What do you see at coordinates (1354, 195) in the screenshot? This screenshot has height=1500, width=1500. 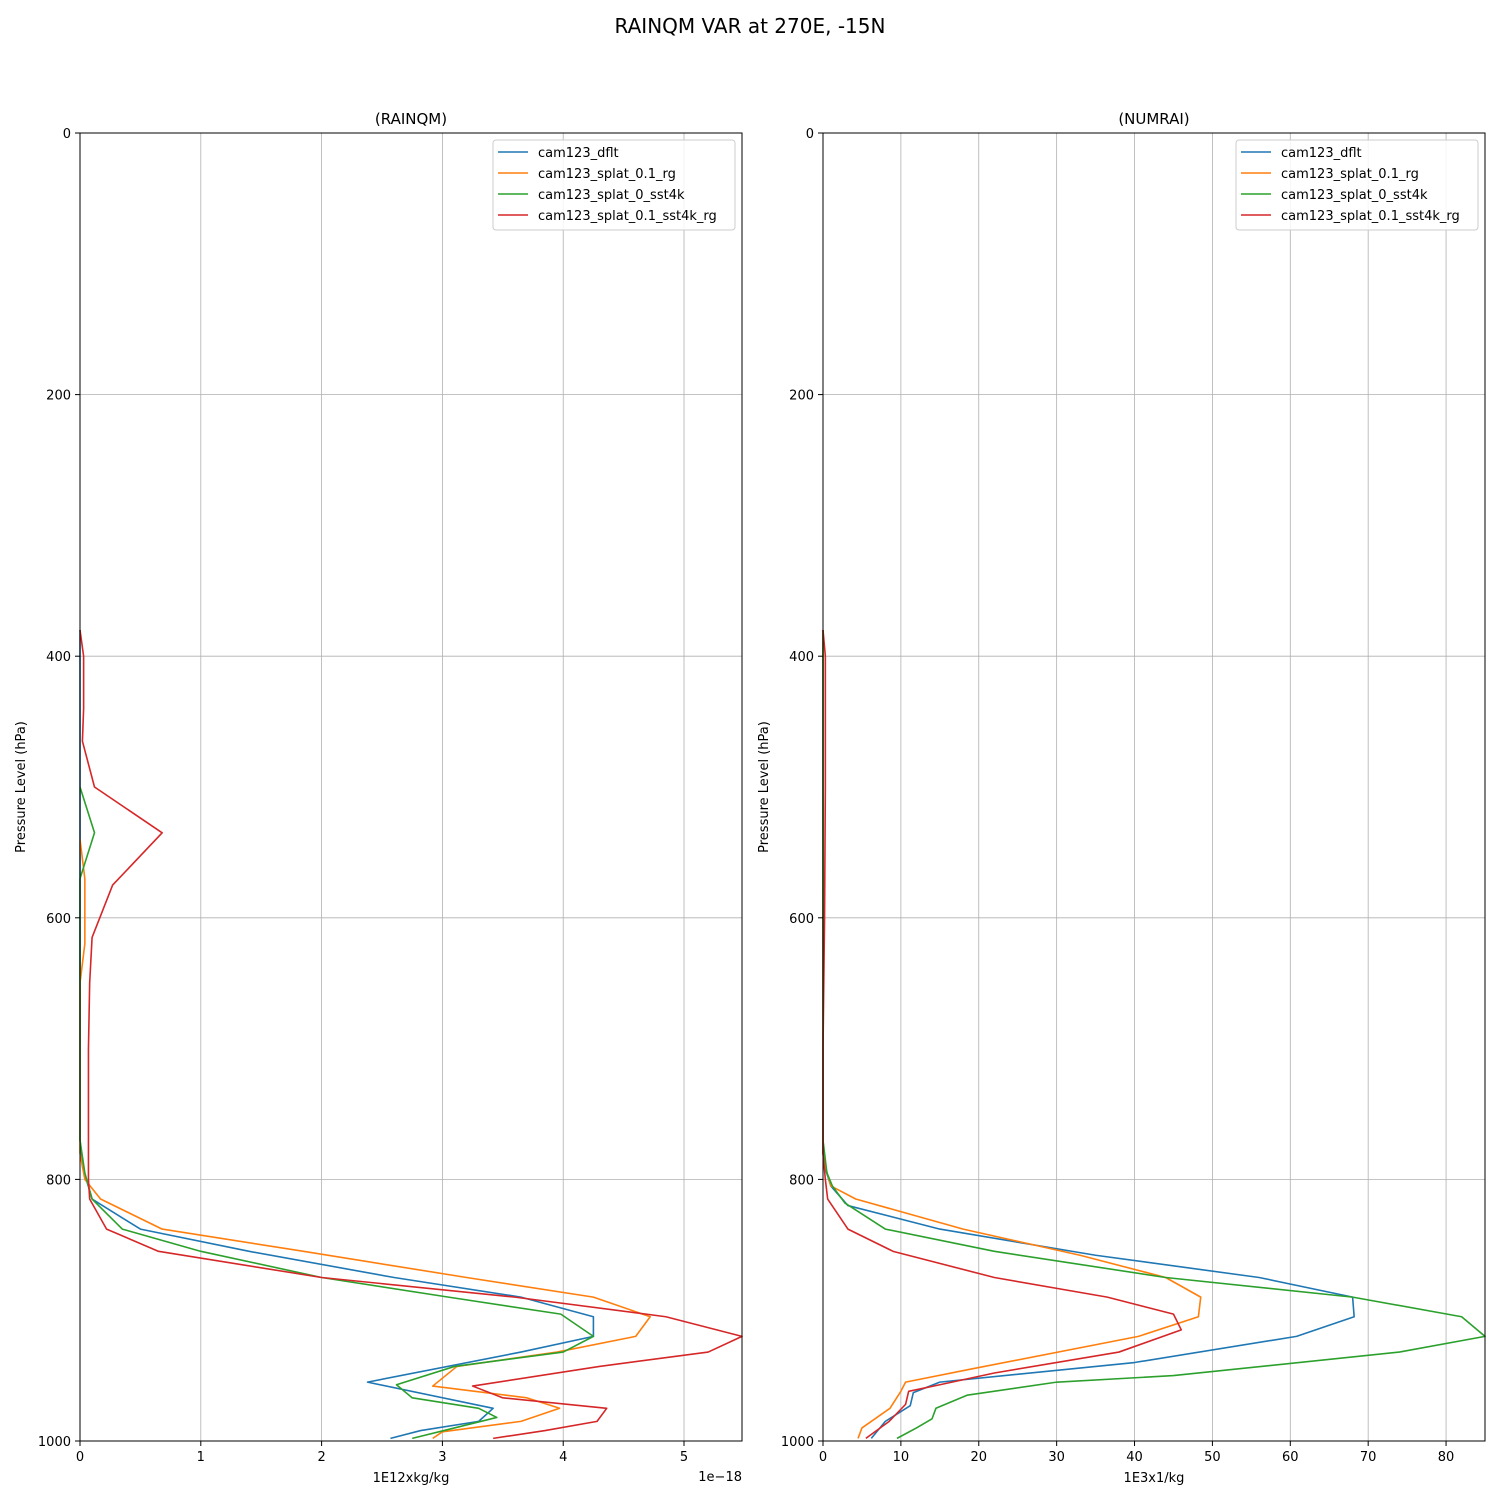 I see `panel-2-legend-label-3: cam123_splat_0_sst4k` at bounding box center [1354, 195].